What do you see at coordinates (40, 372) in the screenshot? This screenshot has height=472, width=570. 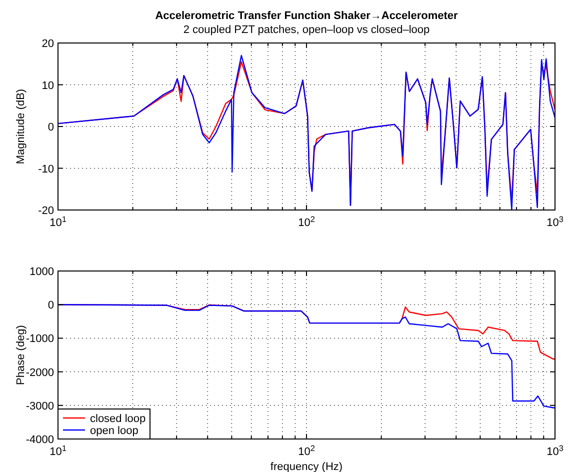 I see `y-tick-label: -2000` at bounding box center [40, 372].